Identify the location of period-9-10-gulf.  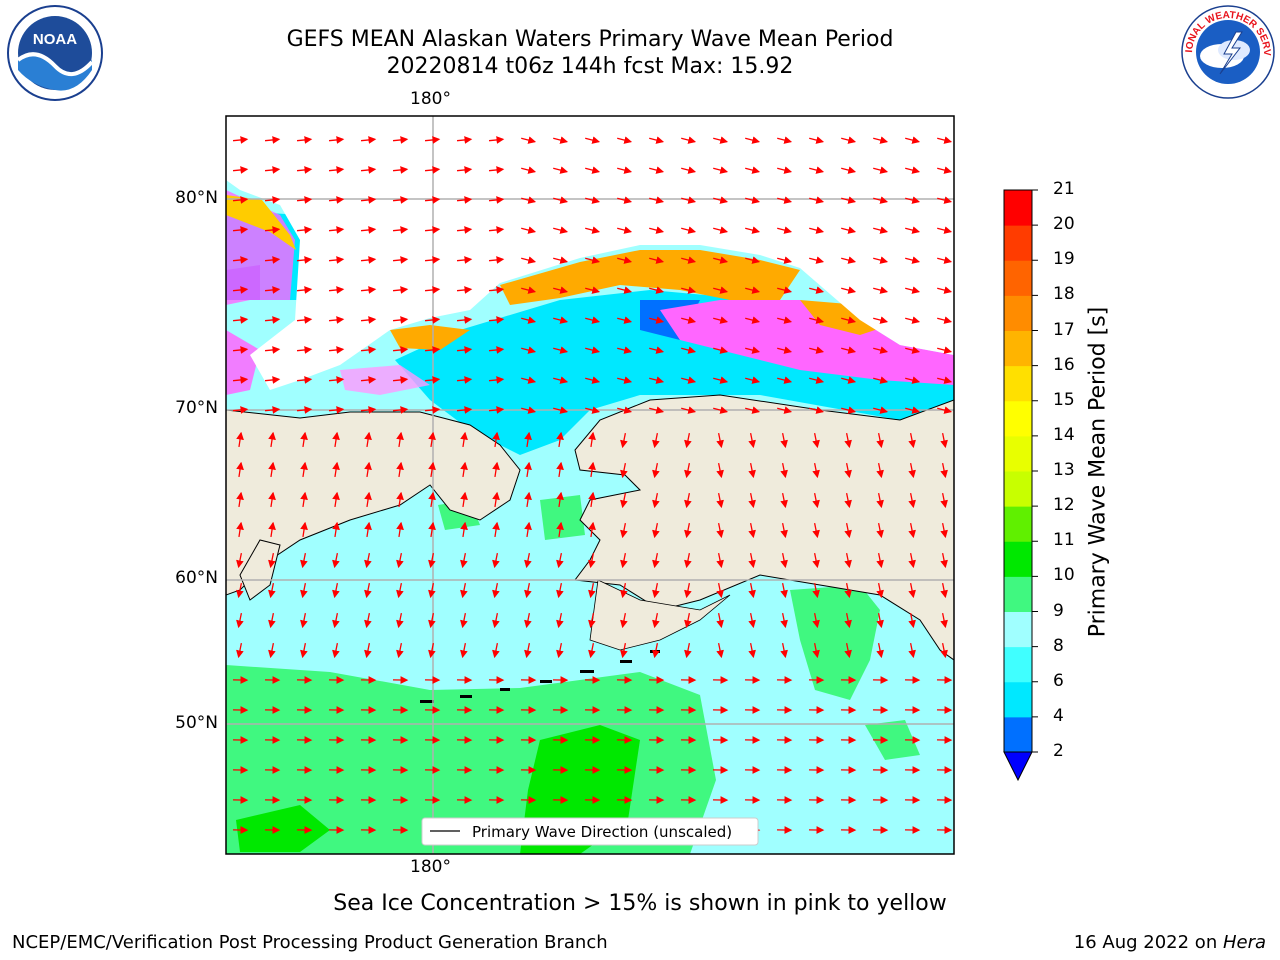
(835, 642).